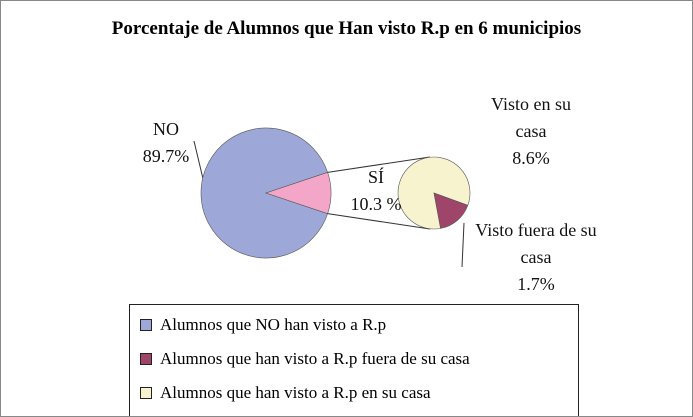 The width and height of the screenshot is (693, 417). Describe the element at coordinates (536, 284) in the screenshot. I see `value-label: 1.7%` at that location.